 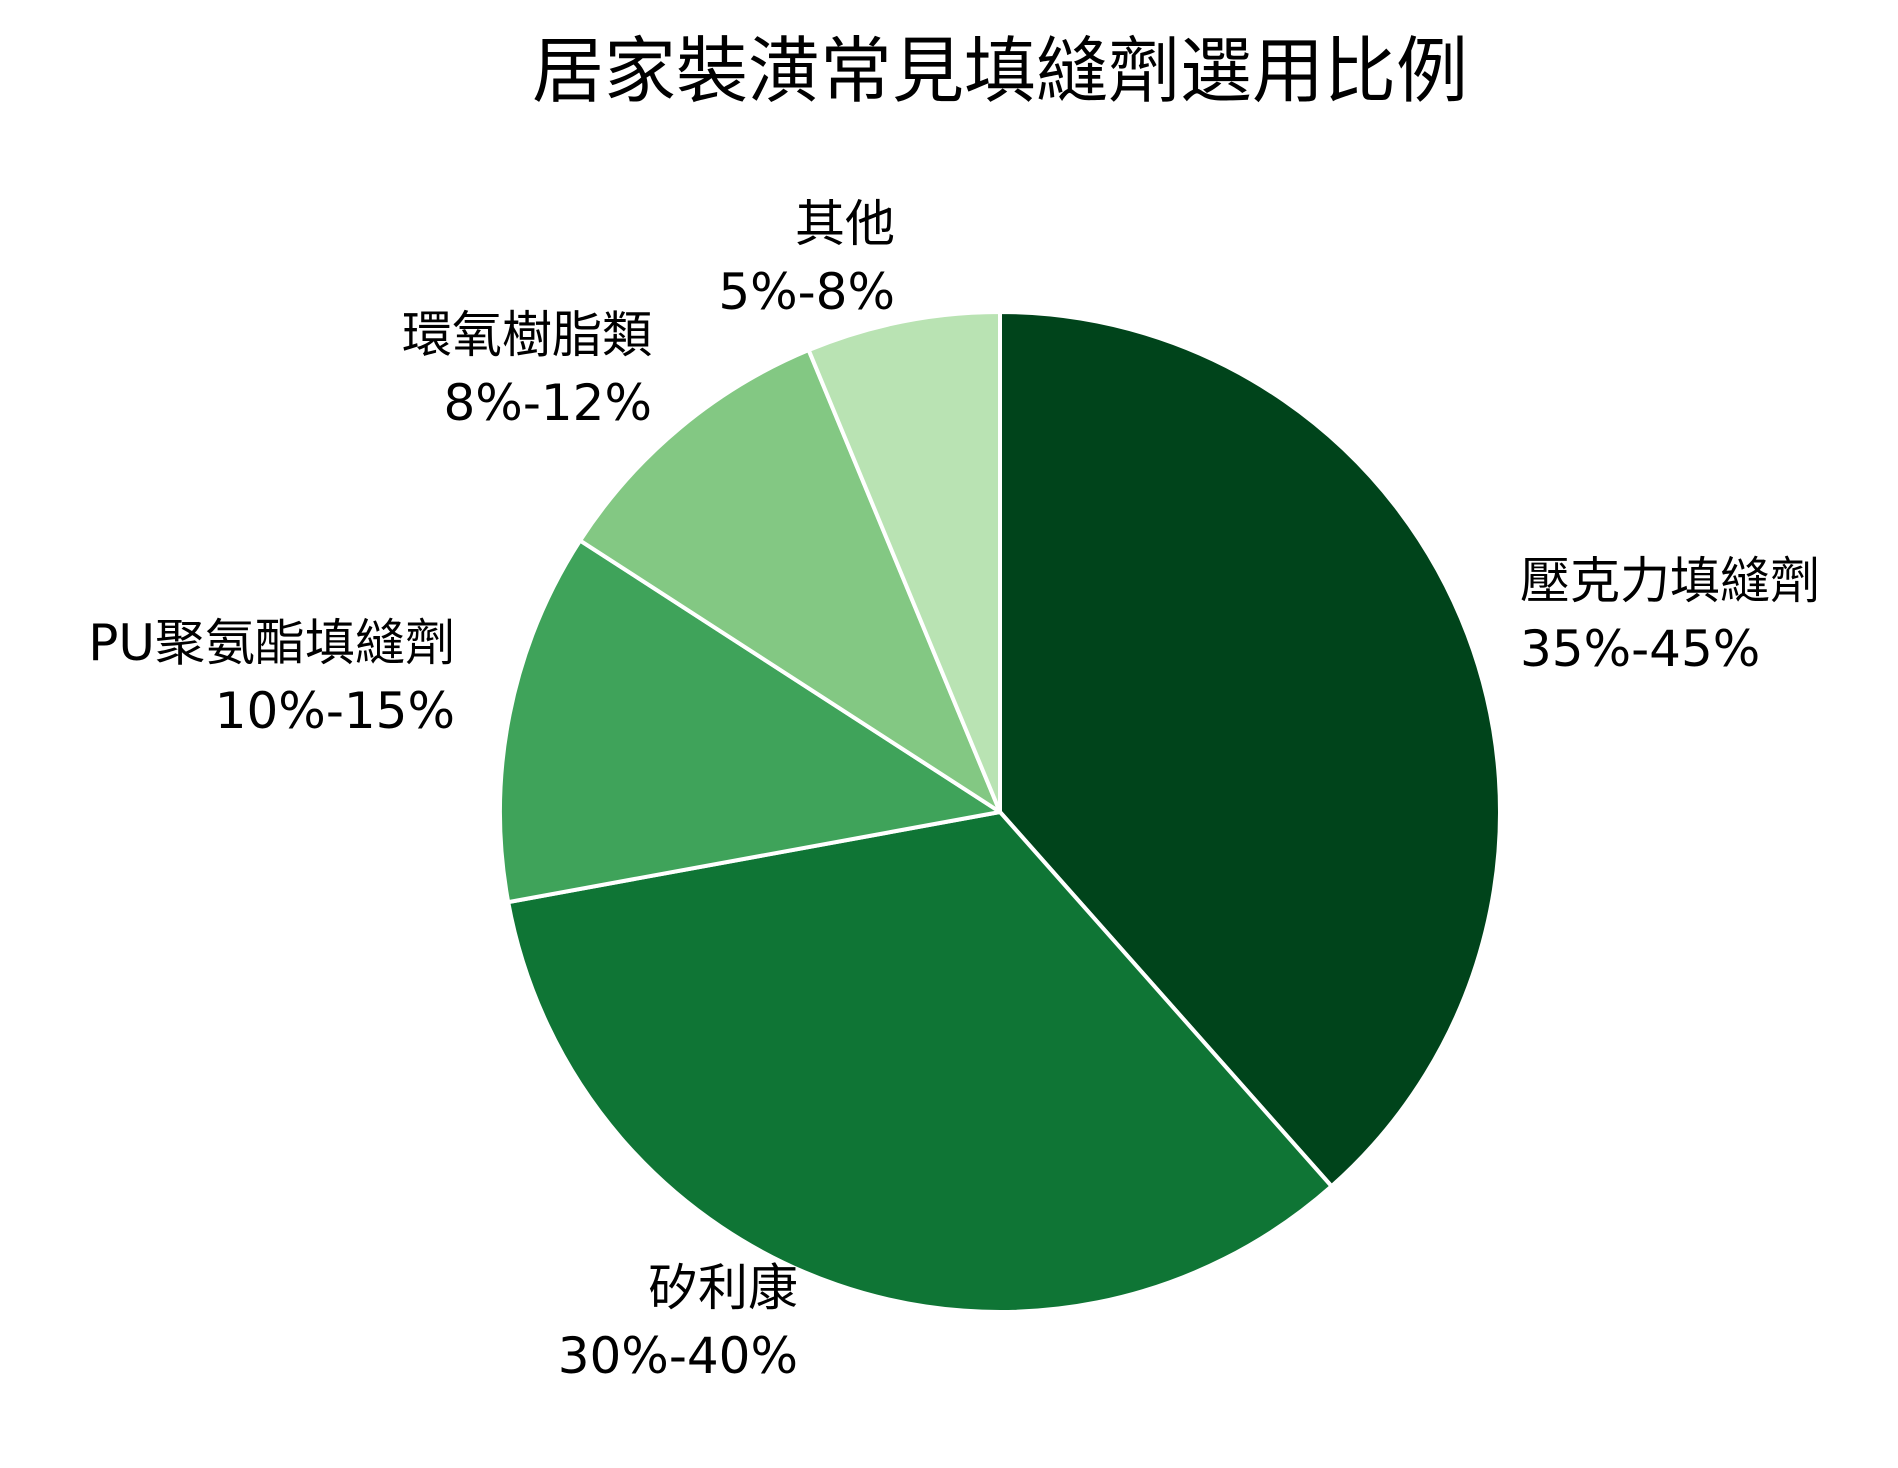 What do you see at coordinates (271, 643) in the screenshot?
I see `slice-label-name: PU聚氨酯填縫劑` at bounding box center [271, 643].